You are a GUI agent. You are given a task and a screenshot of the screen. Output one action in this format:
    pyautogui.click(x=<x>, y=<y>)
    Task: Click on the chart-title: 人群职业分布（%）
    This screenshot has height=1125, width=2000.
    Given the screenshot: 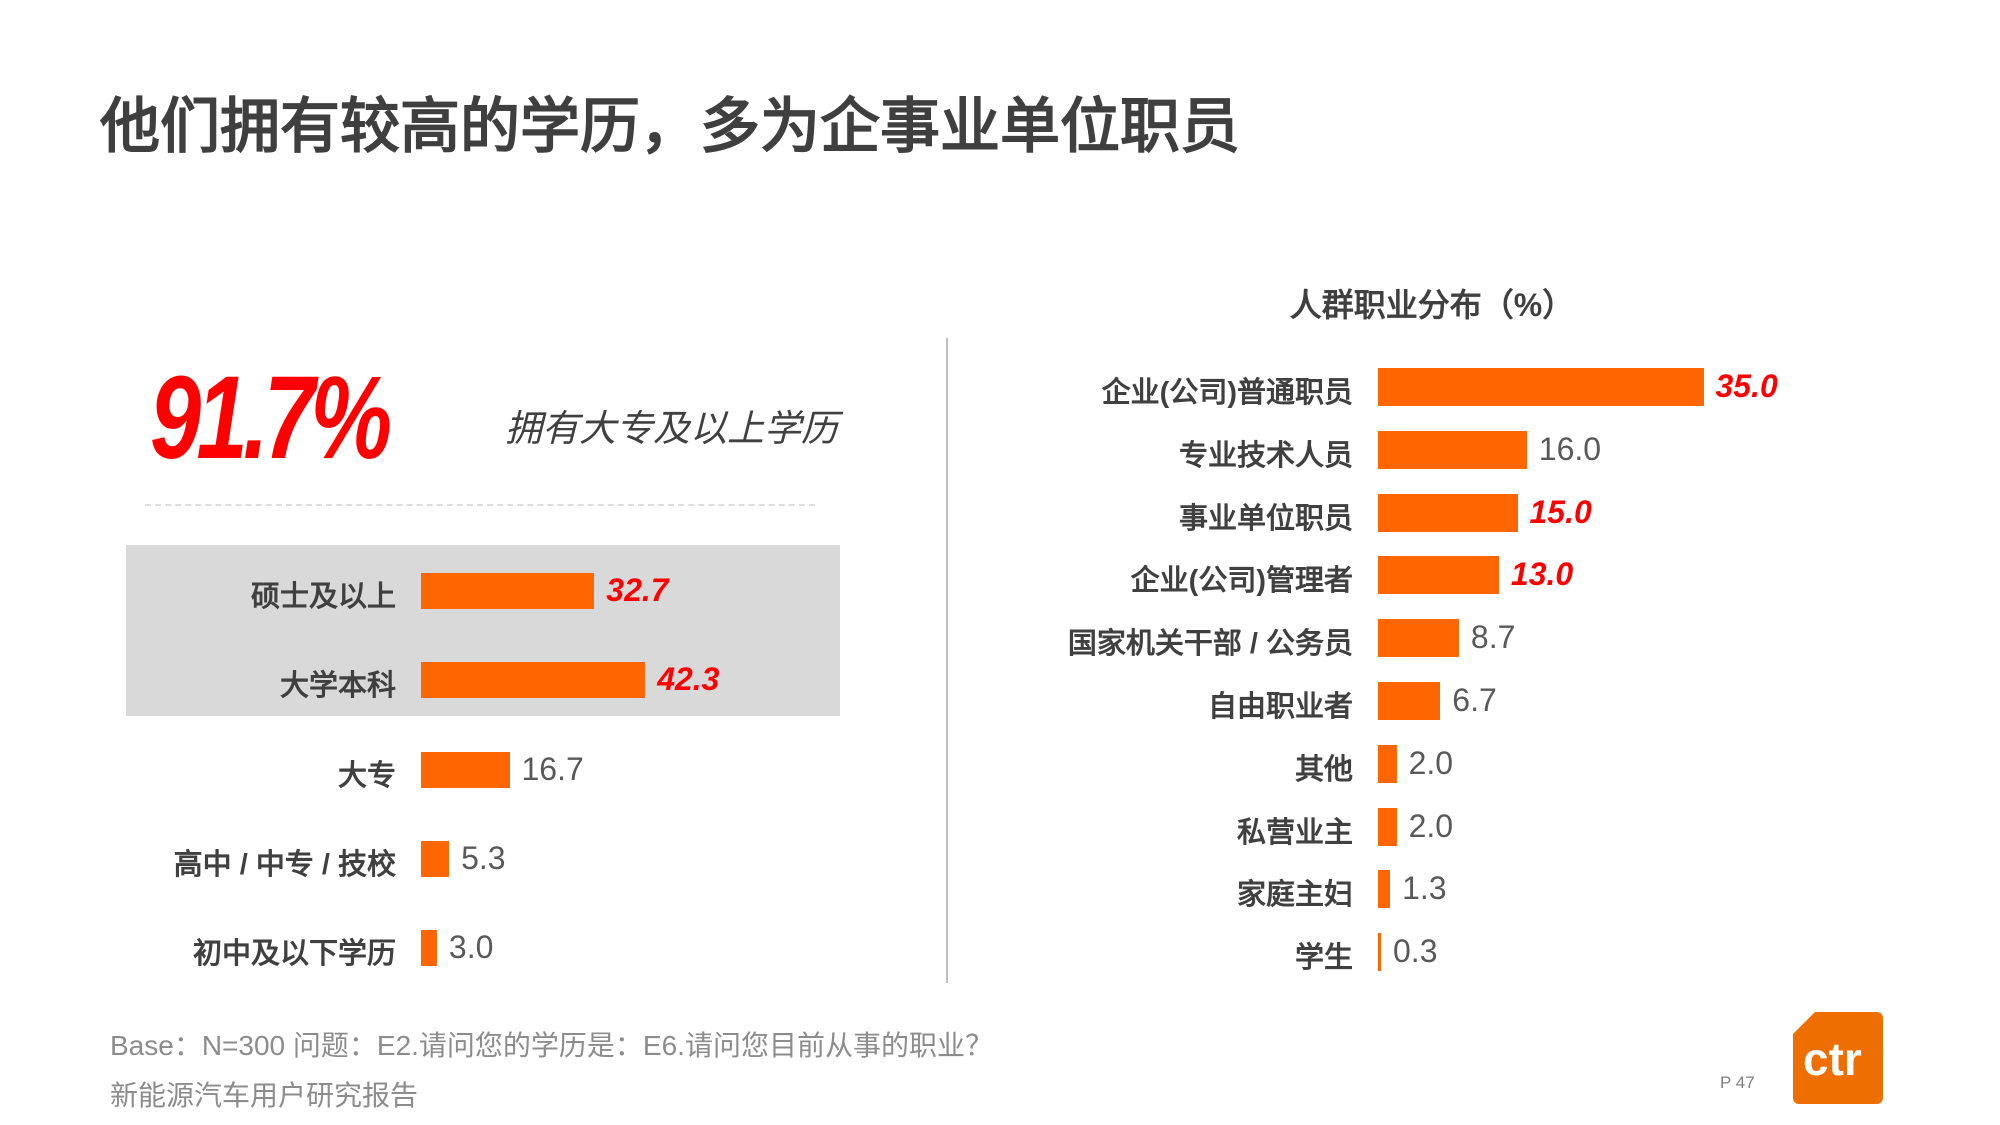 What is the action you would take?
    pyautogui.click(x=1432, y=305)
    